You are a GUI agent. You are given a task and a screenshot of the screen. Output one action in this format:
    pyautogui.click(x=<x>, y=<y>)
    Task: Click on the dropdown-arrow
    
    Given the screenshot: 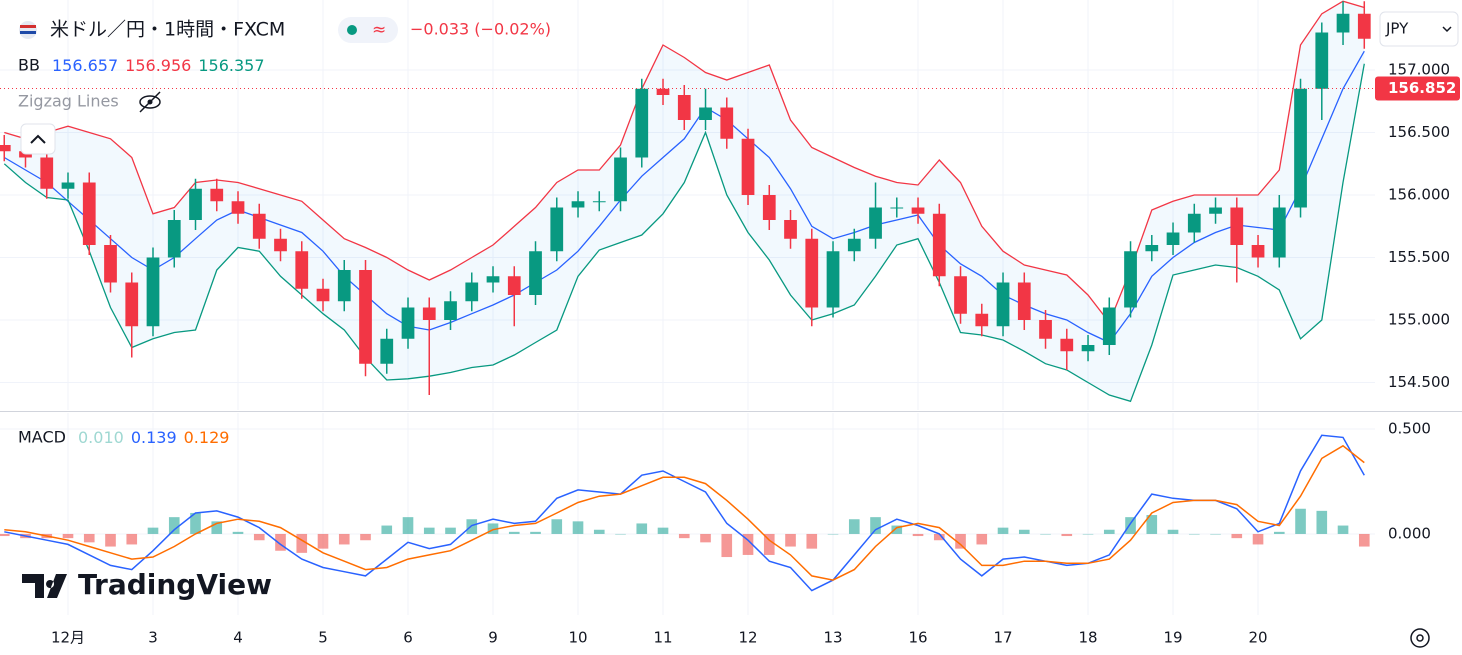 What is the action you would take?
    pyautogui.click(x=1447, y=29)
    